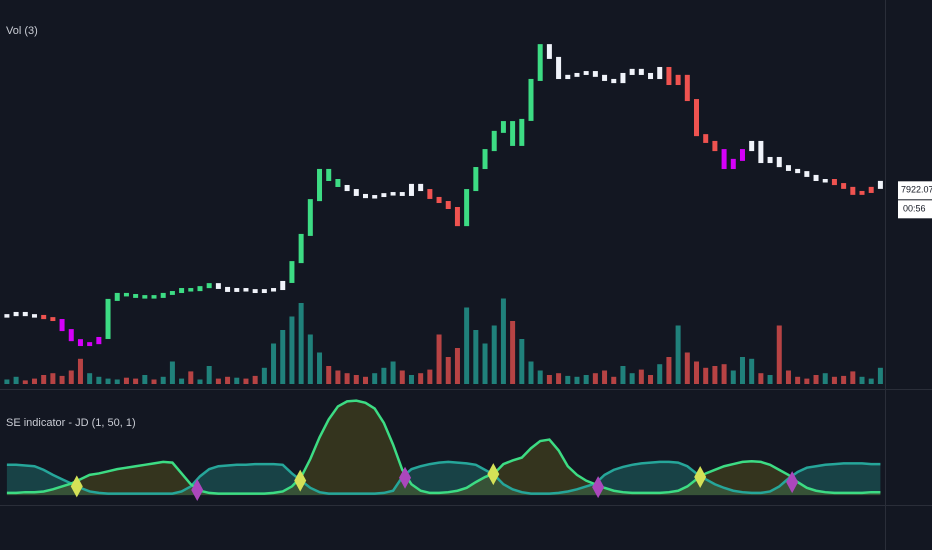  What do you see at coordinates (22, 31) in the screenshot?
I see `volume-label: Vol (3)` at bounding box center [22, 31].